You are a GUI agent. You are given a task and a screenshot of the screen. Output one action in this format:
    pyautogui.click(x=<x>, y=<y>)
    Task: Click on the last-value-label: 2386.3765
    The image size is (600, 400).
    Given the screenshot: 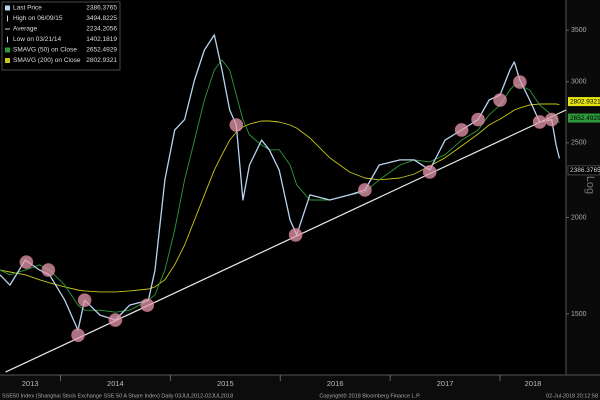 What is the action you would take?
    pyautogui.click(x=585, y=170)
    